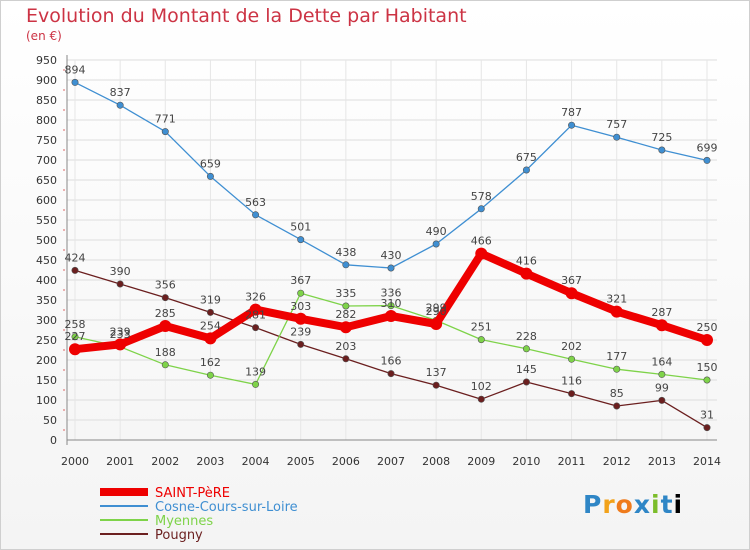 The image size is (750, 550). Describe the element at coordinates (345, 293) in the screenshot. I see `data-label: 335` at that location.